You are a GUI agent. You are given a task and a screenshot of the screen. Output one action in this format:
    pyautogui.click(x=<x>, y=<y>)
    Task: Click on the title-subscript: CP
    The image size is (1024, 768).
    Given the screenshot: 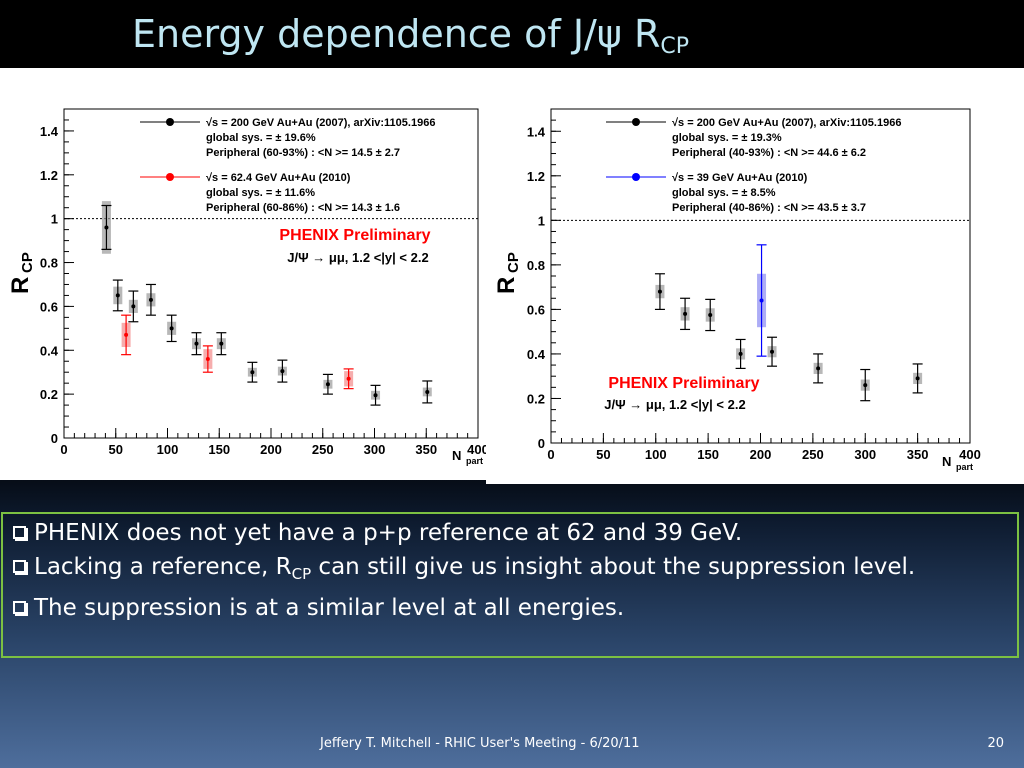 What is the action you would take?
    pyautogui.click(x=675, y=46)
    